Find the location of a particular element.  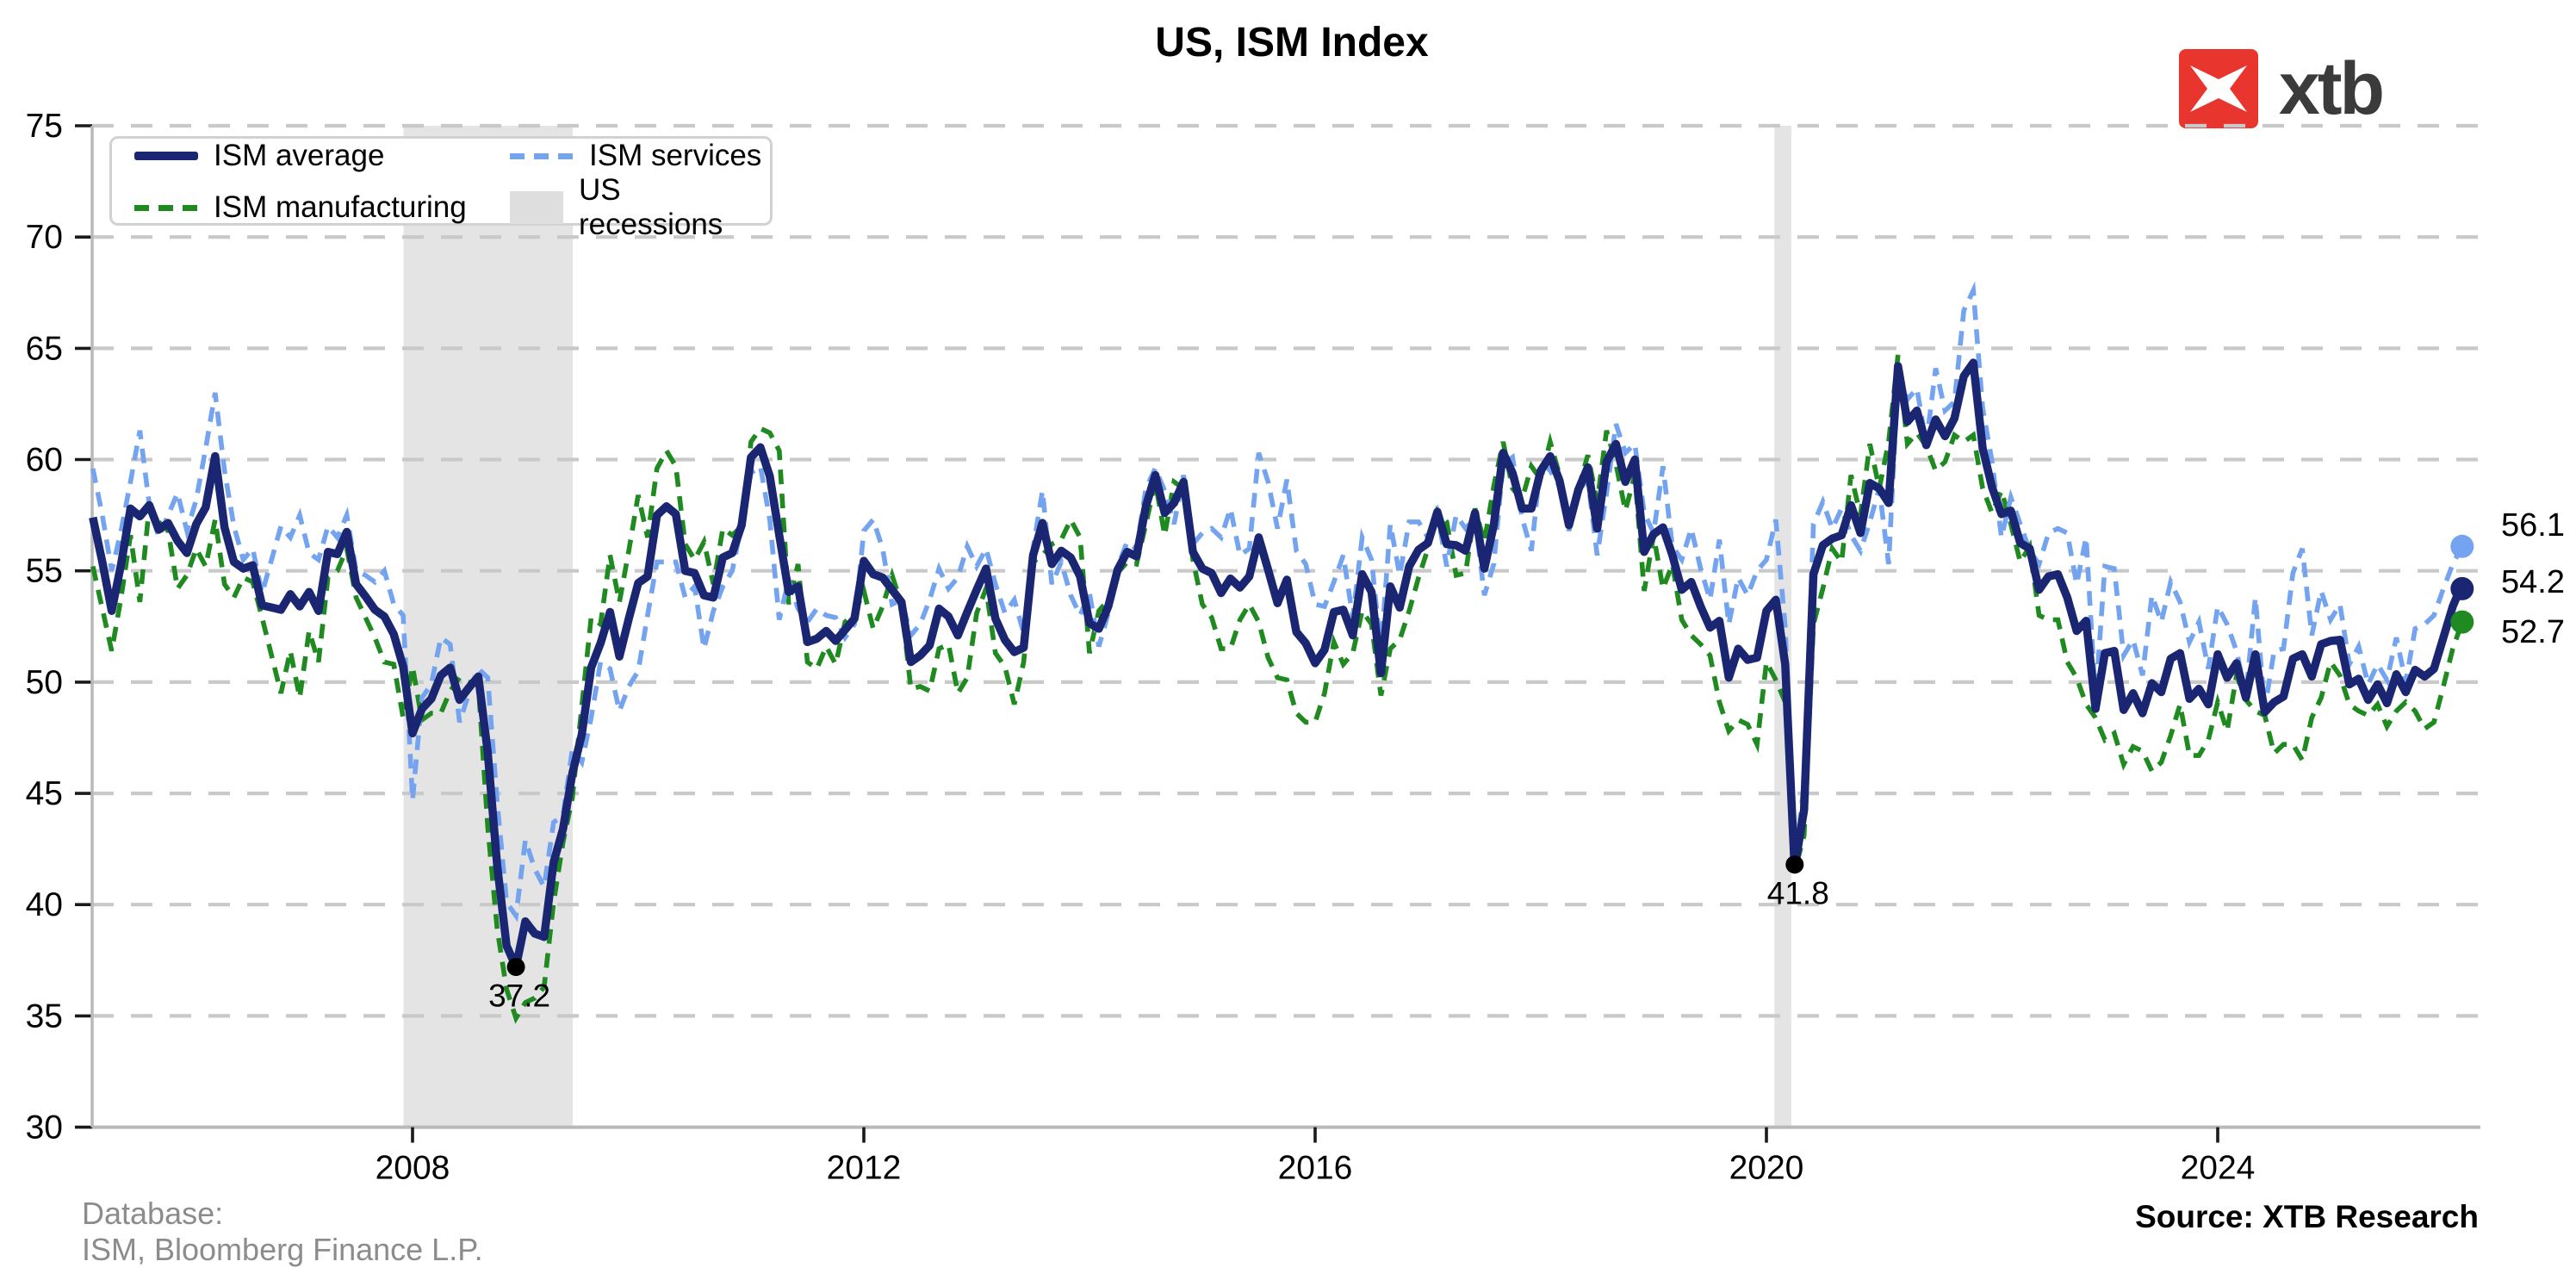

database-note-line2: ISM, Bloomberg Finance L.P. is located at coordinates (282, 1249).